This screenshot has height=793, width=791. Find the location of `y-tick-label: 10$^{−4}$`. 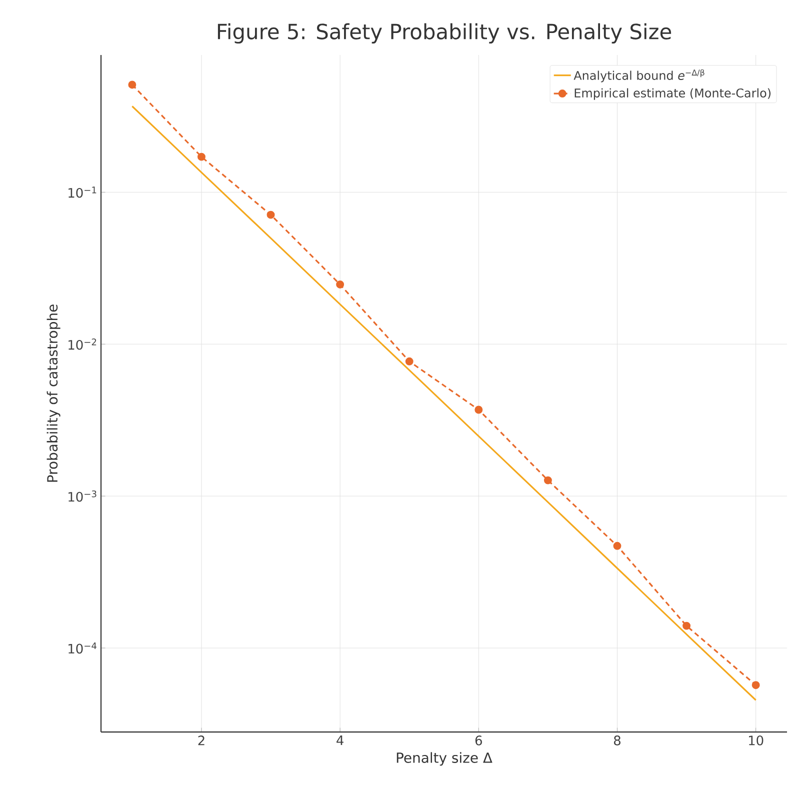

y-tick-label: 10$^{−4}$ is located at coordinates (82, 648).